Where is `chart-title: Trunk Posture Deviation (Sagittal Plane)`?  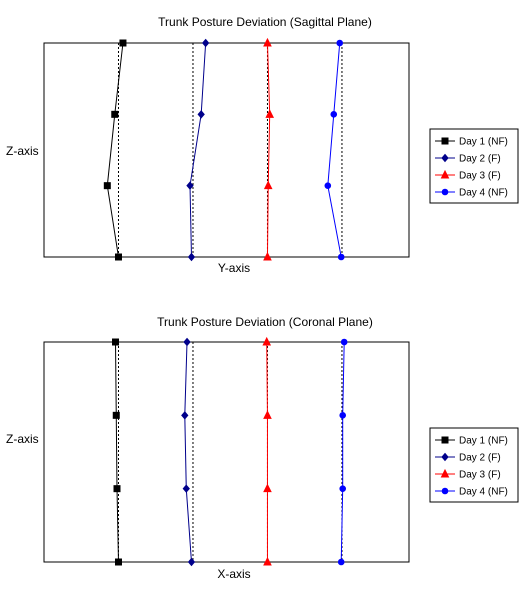
chart-title: Trunk Posture Deviation (Sagittal Plane) is located at coordinates (265, 22).